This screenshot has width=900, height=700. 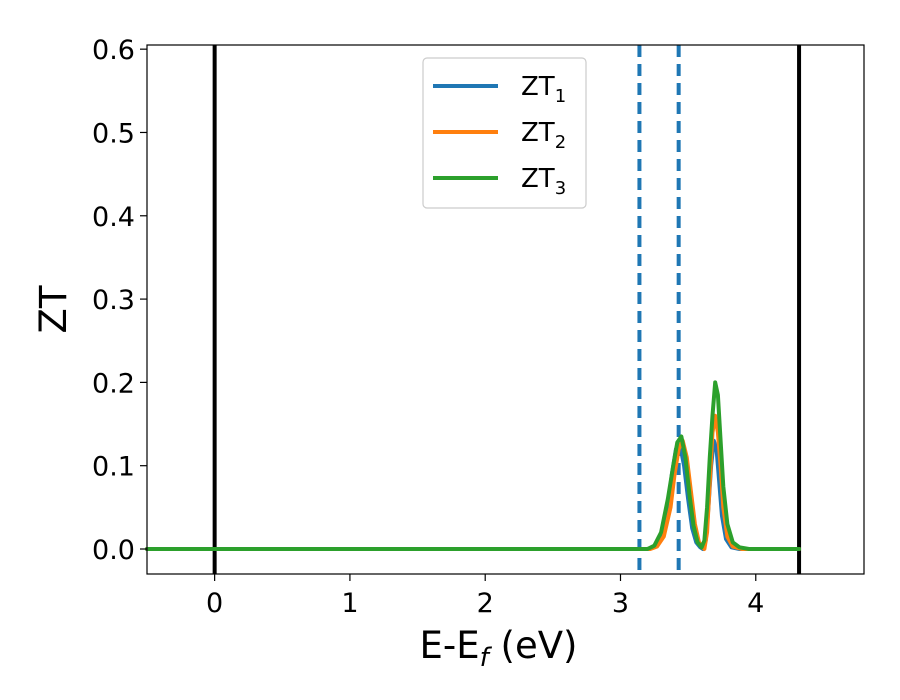 What do you see at coordinates (543, 181) in the screenshot?
I see `legend-label-3: ZT3` at bounding box center [543, 181].